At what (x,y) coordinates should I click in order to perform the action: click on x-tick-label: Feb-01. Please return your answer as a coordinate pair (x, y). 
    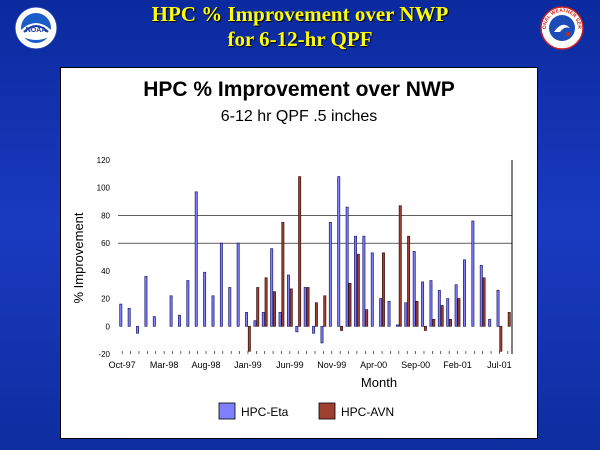
    Looking at the image, I should click on (457, 365).